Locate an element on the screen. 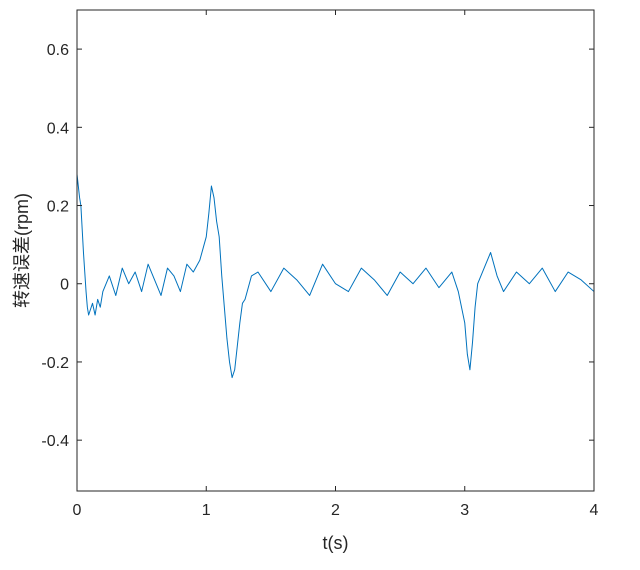  x-tick-label: 4 is located at coordinates (594, 510).